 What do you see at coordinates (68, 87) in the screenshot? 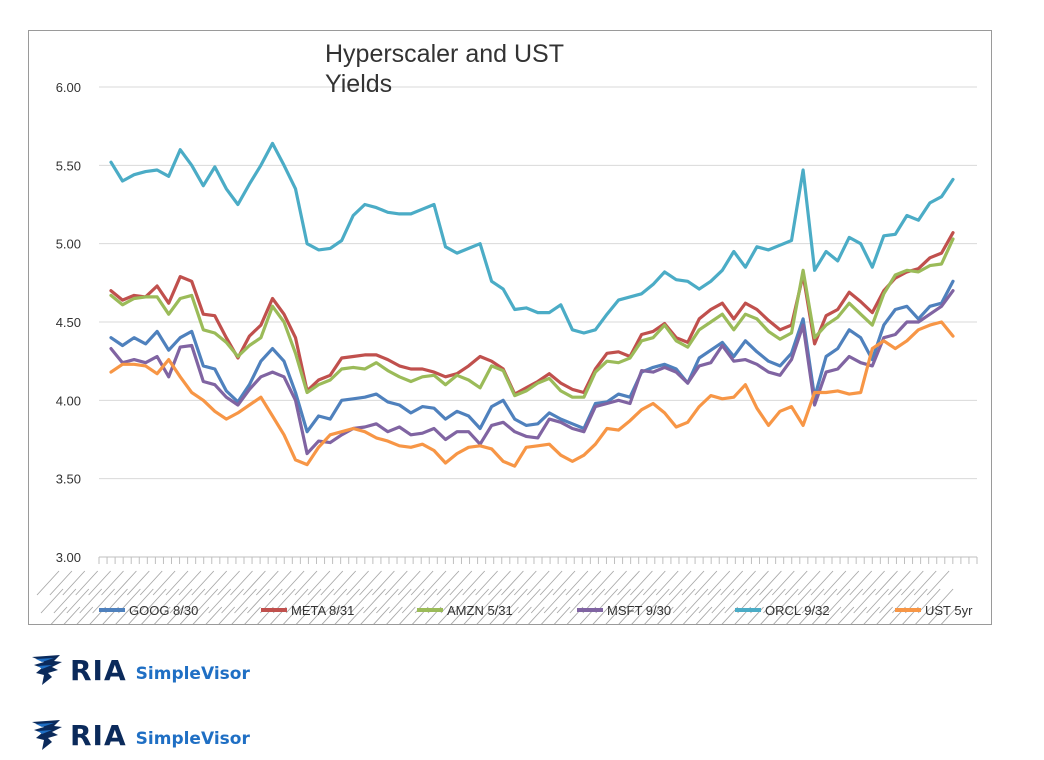
I see `y-tick-label: 6.00` at bounding box center [68, 87].